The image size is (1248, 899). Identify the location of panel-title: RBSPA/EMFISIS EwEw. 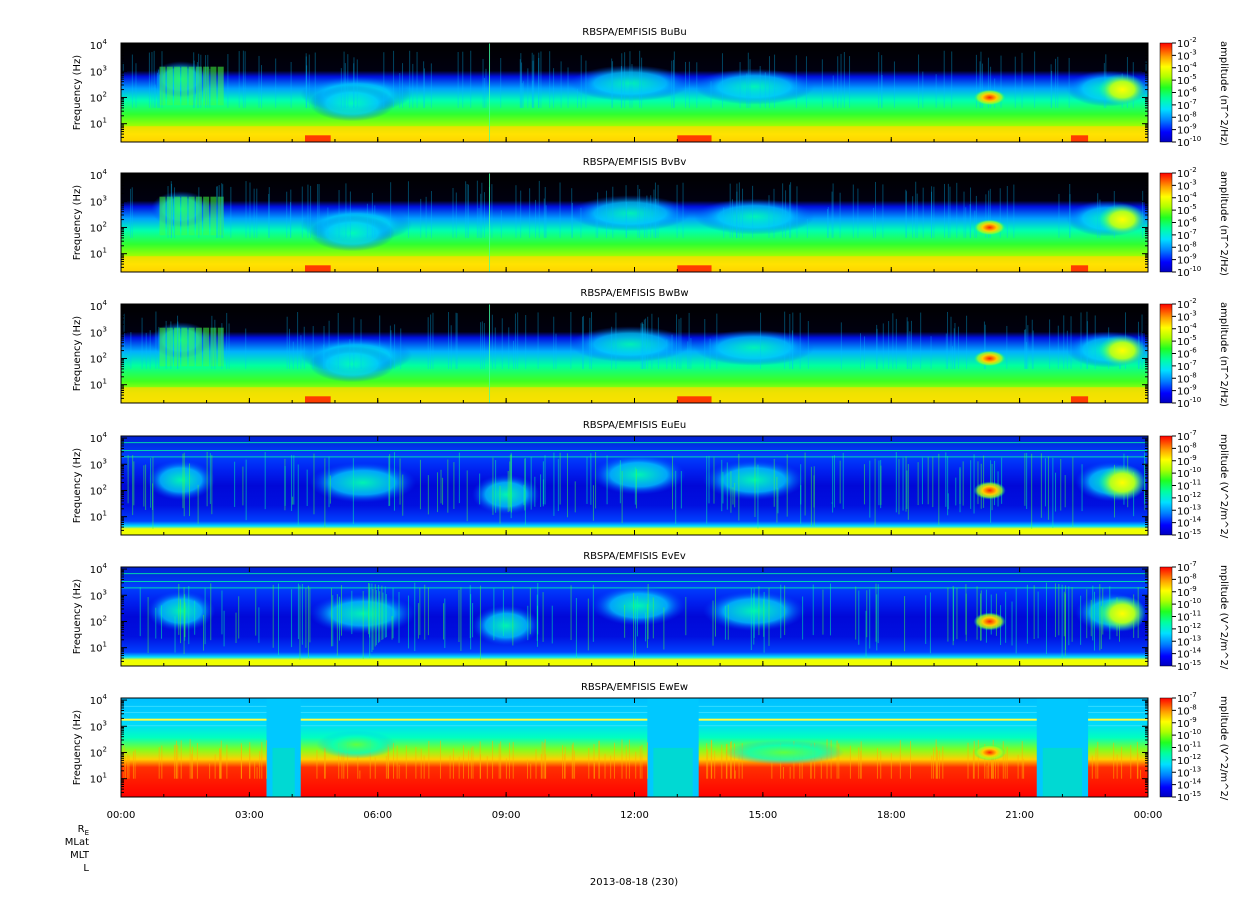
(634, 687).